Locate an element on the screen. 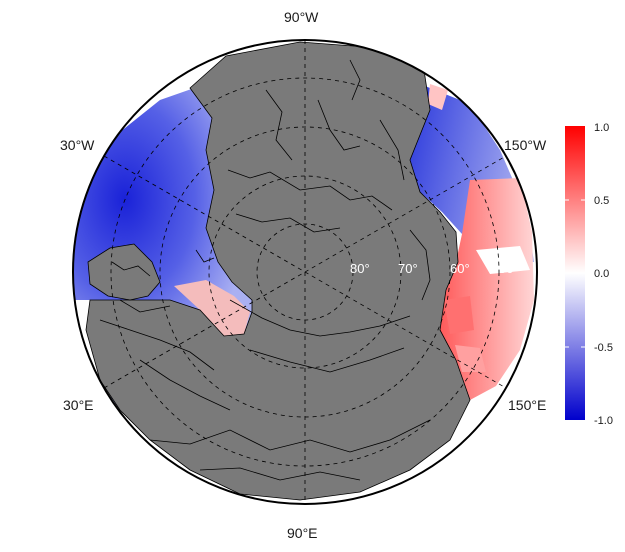 Image resolution: width=625 pixels, height=552 pixels. lon-label-30w: 30°W is located at coordinates (77, 145).